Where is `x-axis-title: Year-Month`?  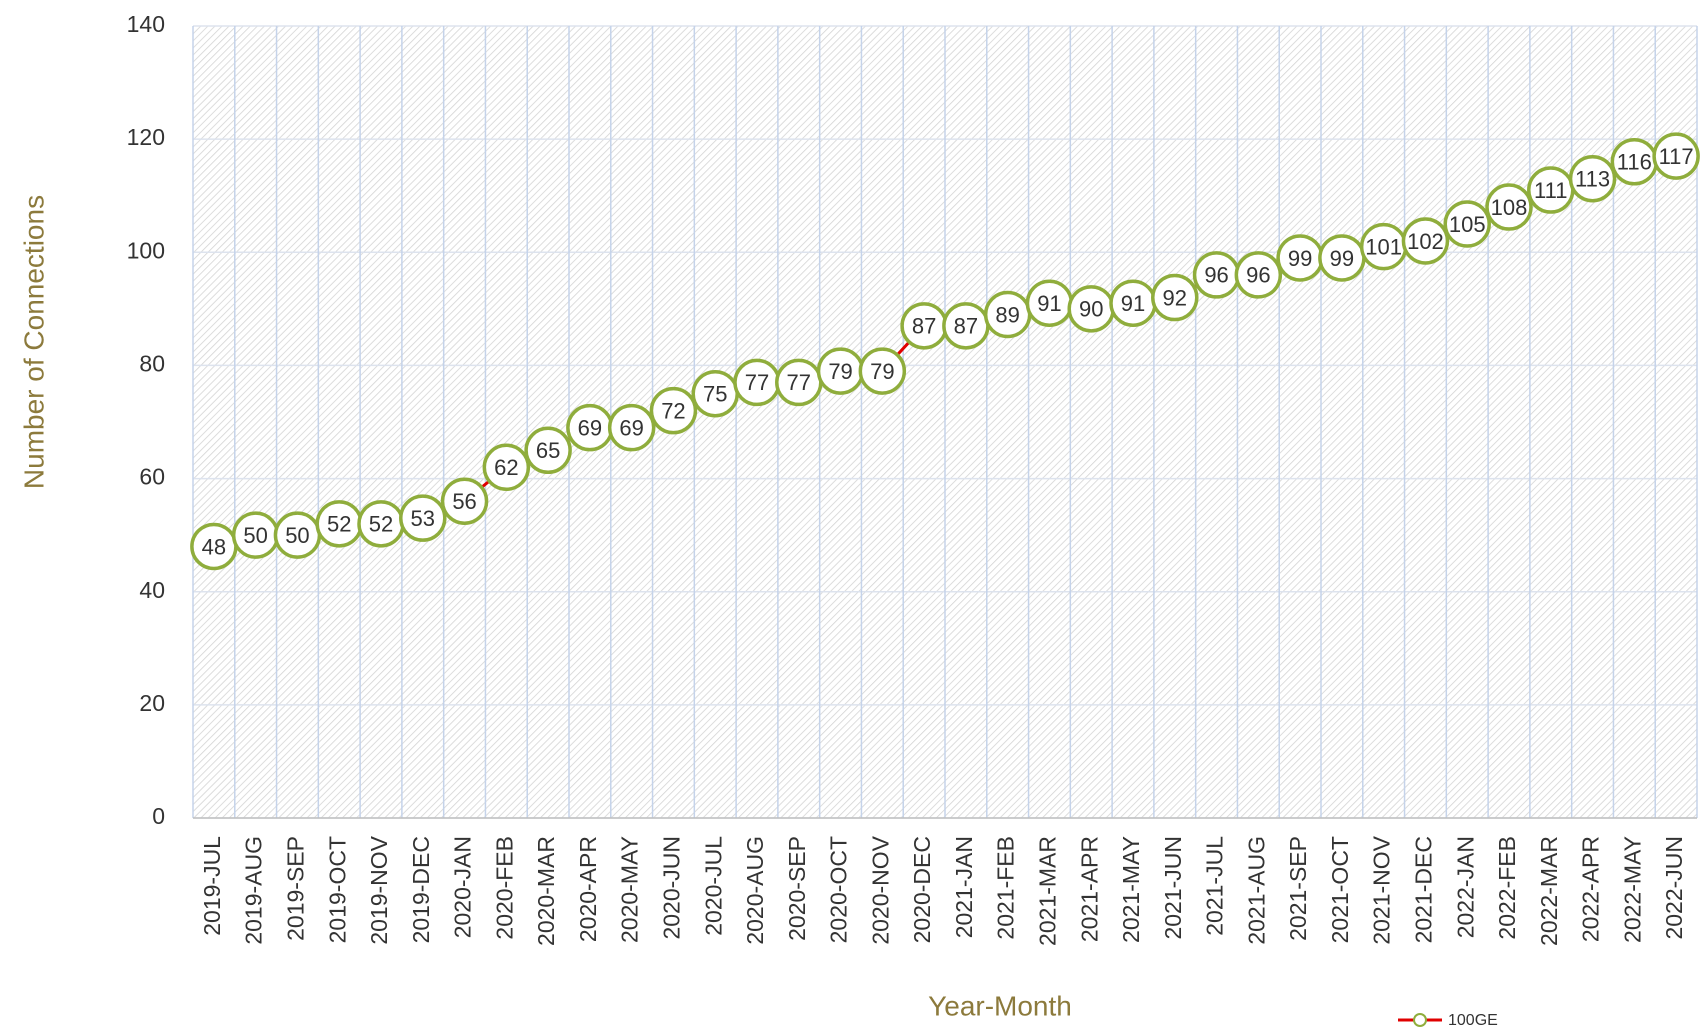 x-axis-title: Year-Month is located at coordinates (1000, 1005).